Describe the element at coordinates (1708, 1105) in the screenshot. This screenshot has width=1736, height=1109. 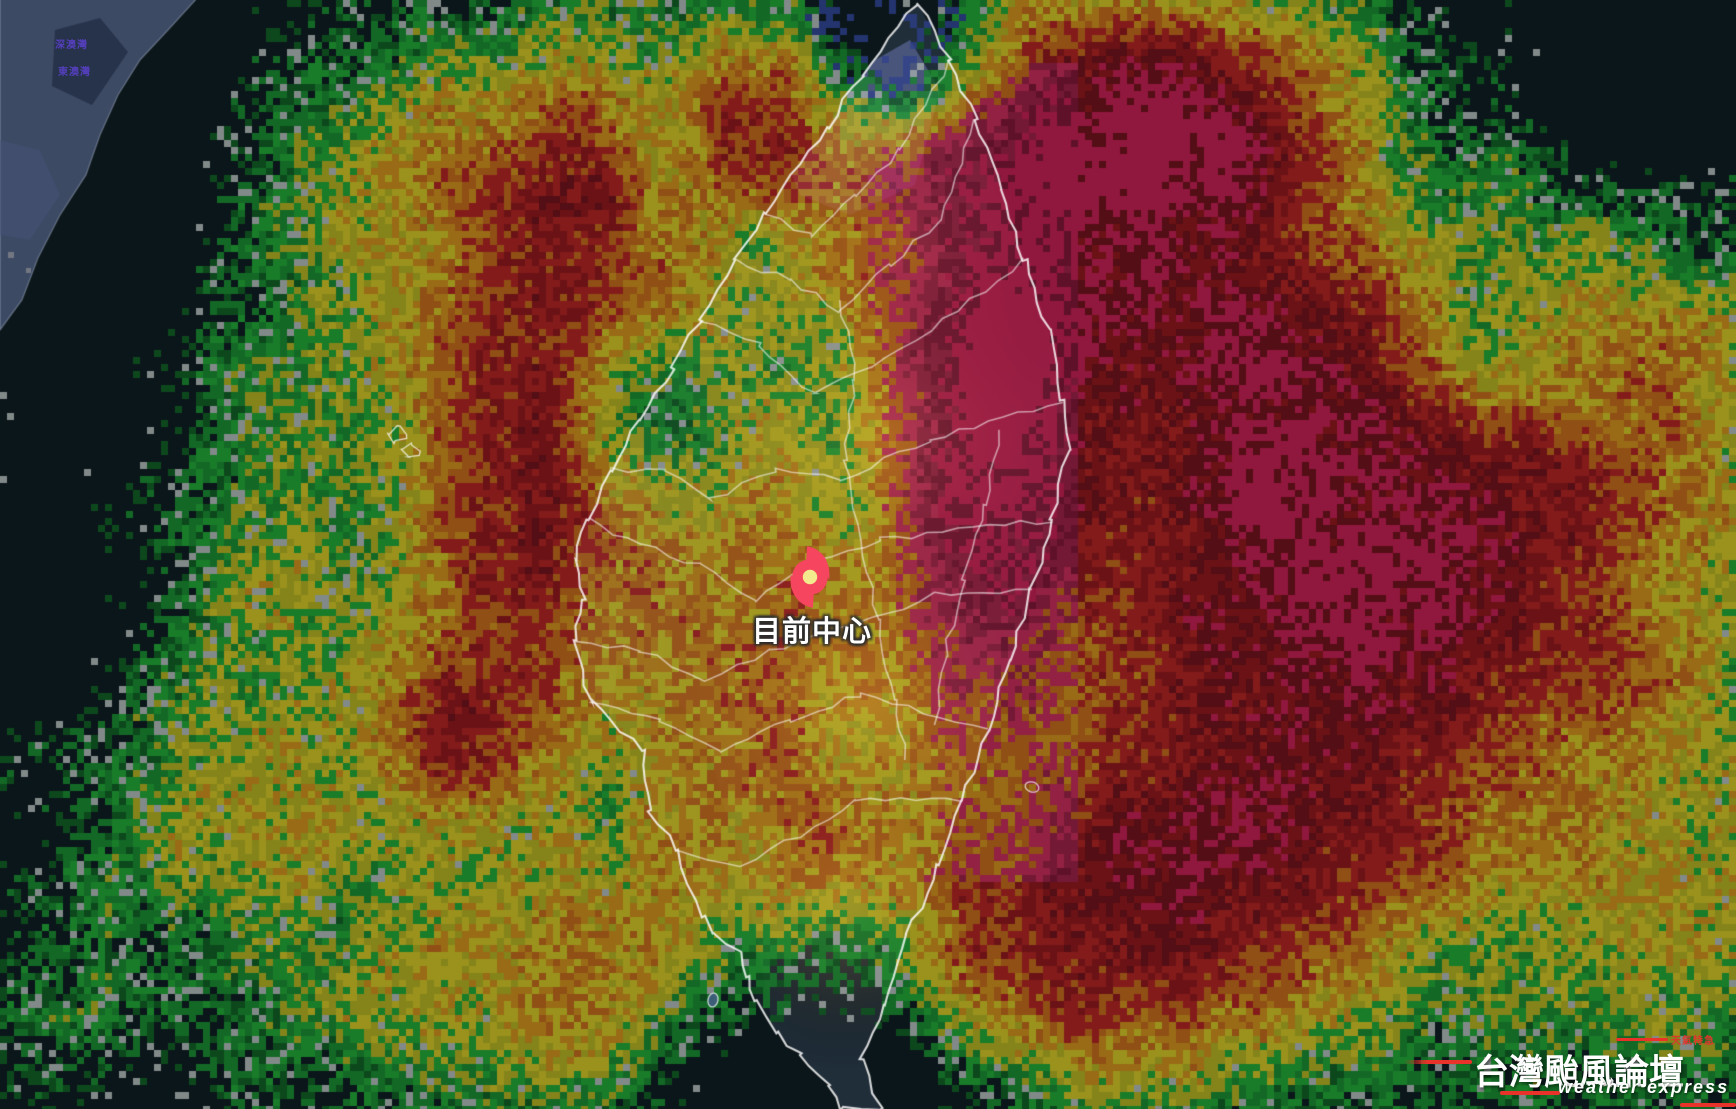
I see `logo-red-corner-line` at that location.